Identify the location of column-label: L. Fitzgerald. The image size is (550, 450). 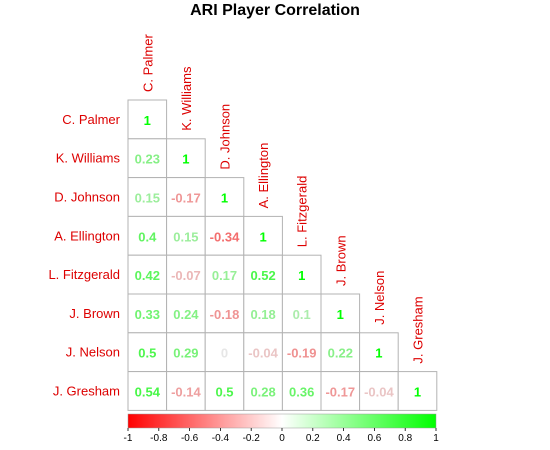
(302, 212).